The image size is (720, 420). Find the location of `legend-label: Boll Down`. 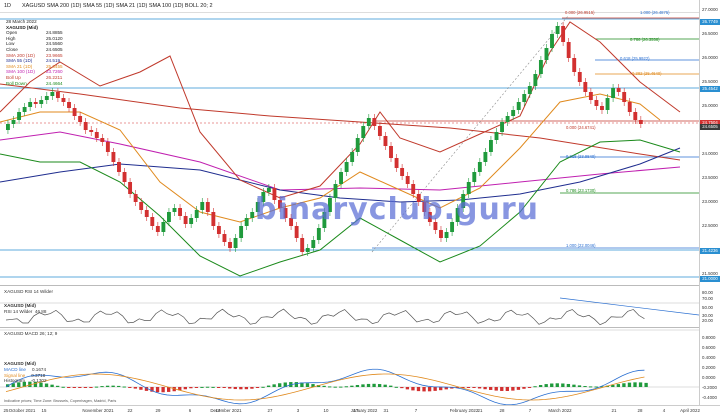

legend-label: Boll Down is located at coordinates (16, 83).